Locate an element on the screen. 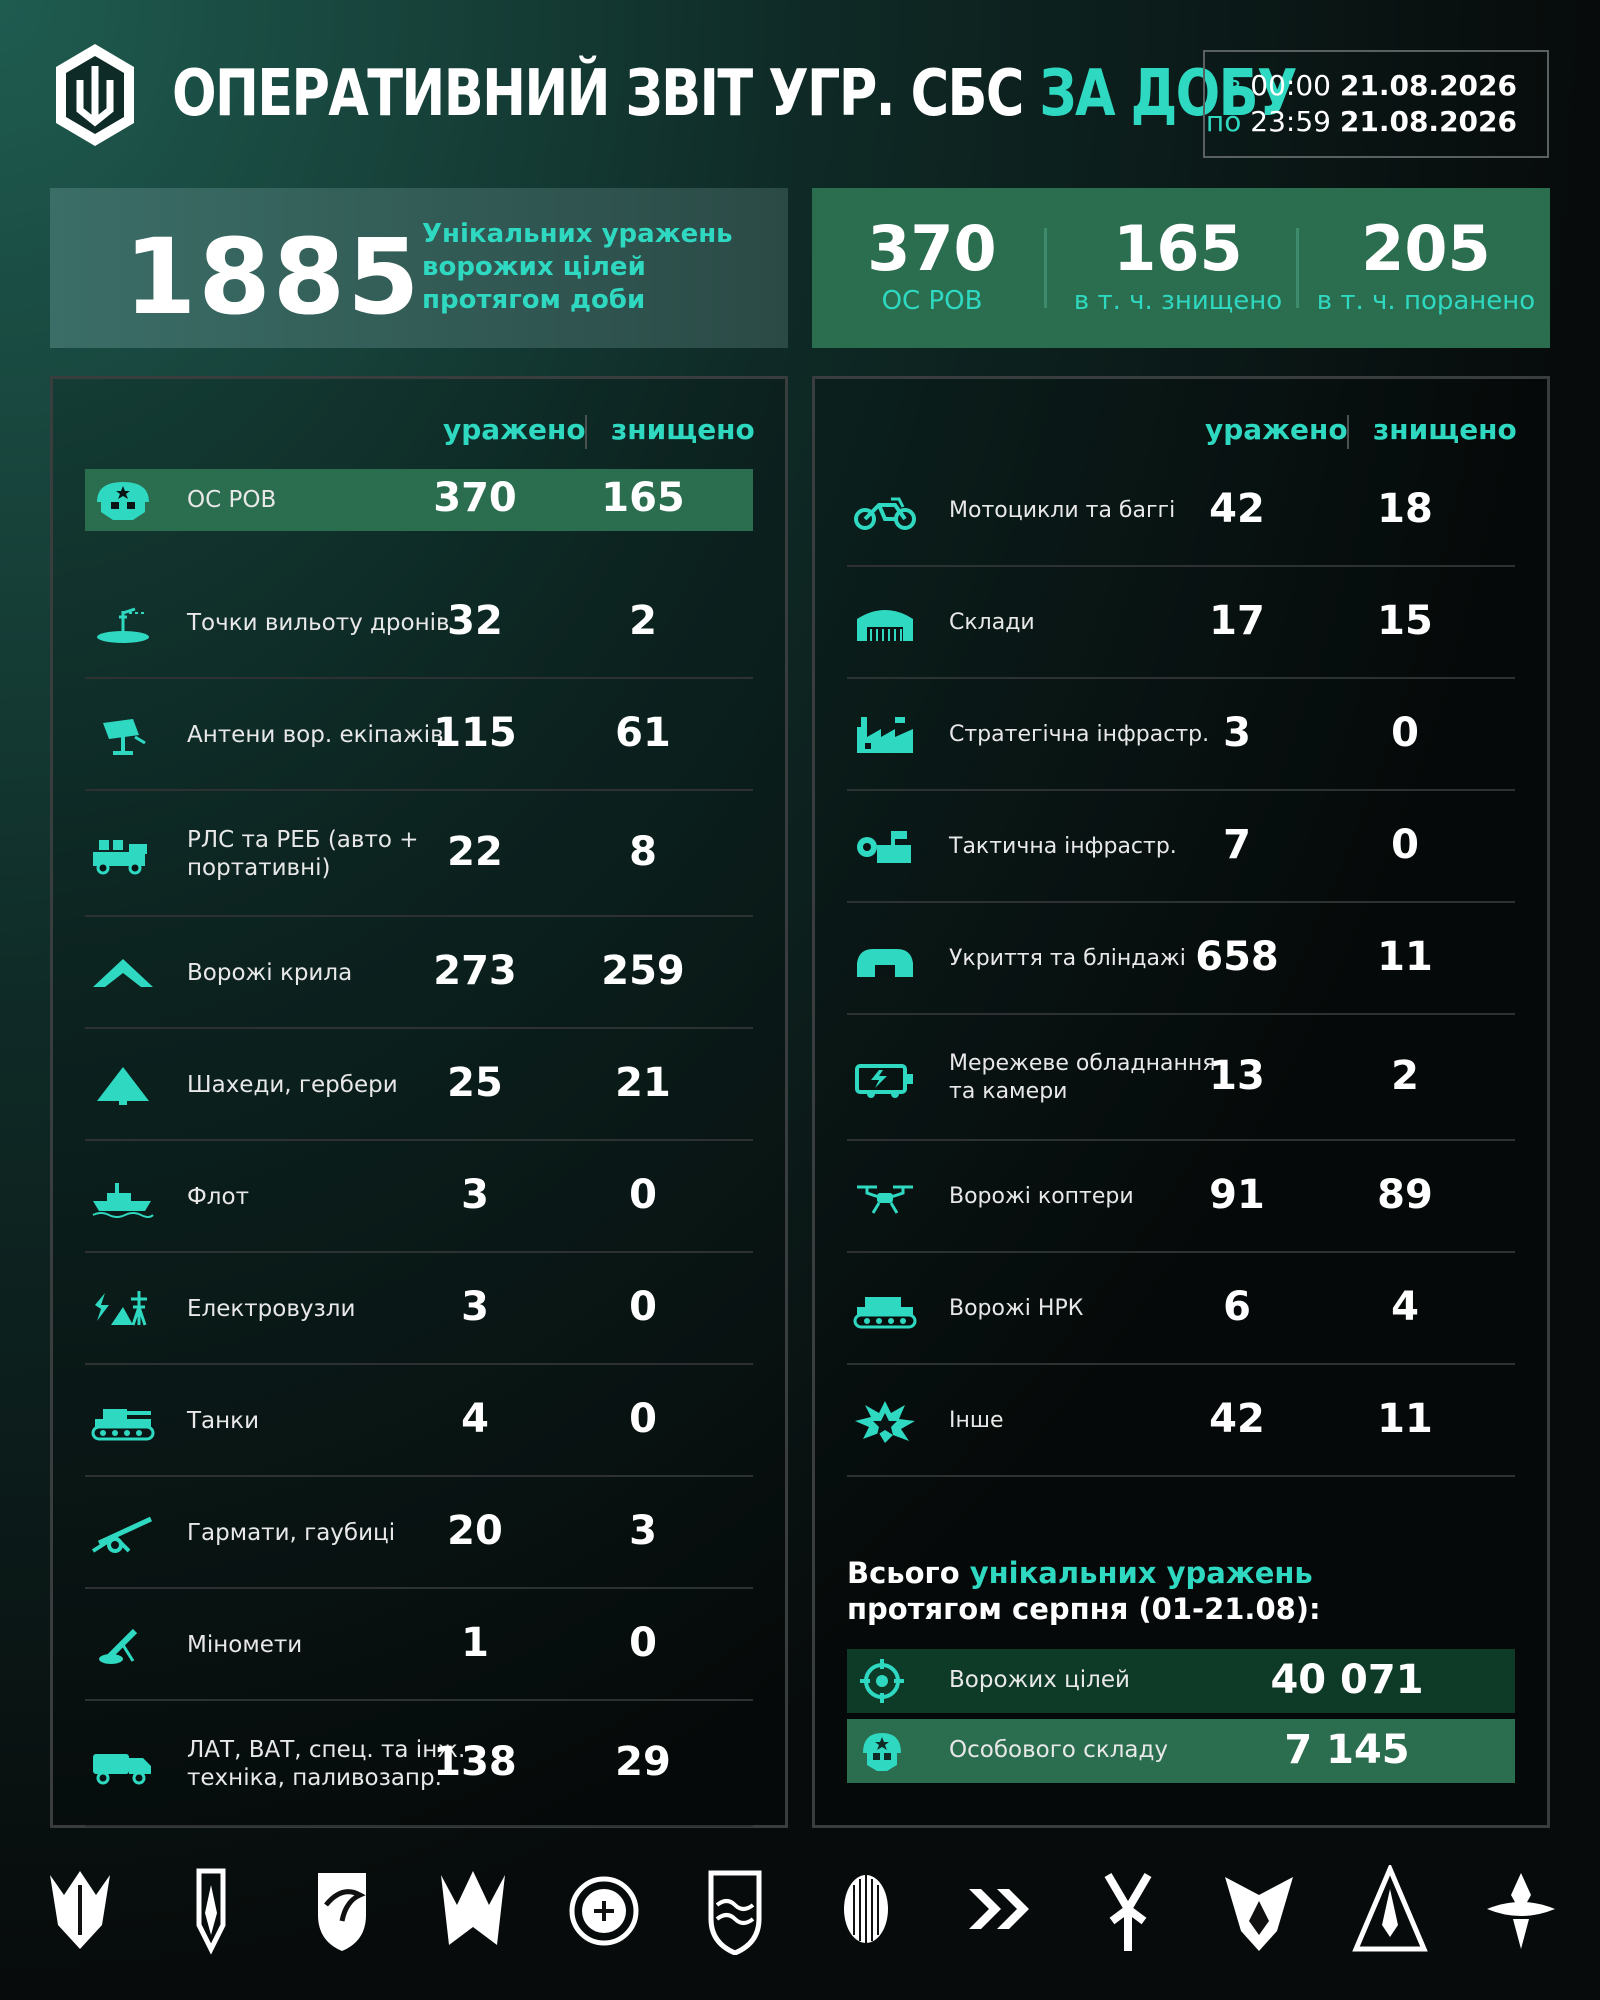 The image size is (1600, 2000). row-label: Мережеве обладнання та камери is located at coordinates (1082, 1078).